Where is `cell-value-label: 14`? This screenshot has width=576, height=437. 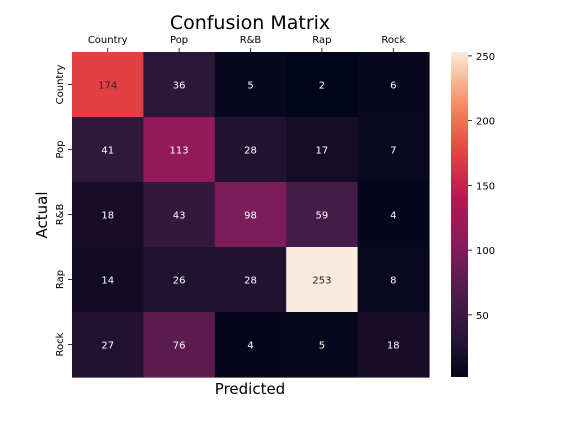 cell-value-label: 14 is located at coordinates (107, 281).